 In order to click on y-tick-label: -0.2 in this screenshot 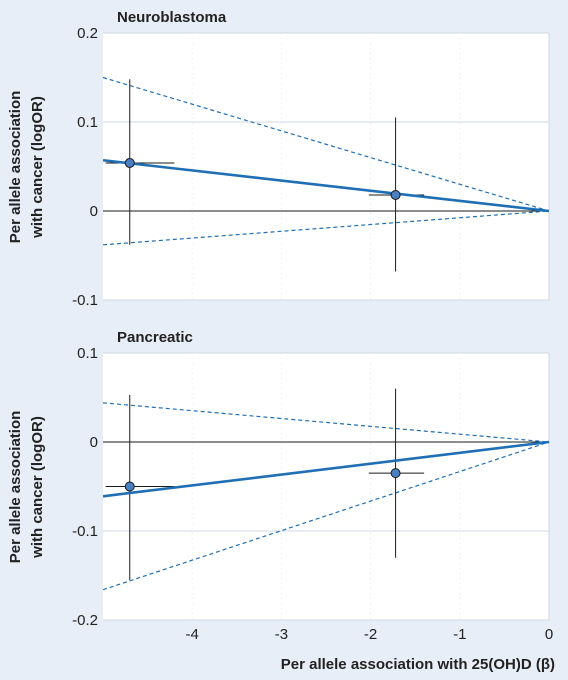, I will do `click(85, 620)`.